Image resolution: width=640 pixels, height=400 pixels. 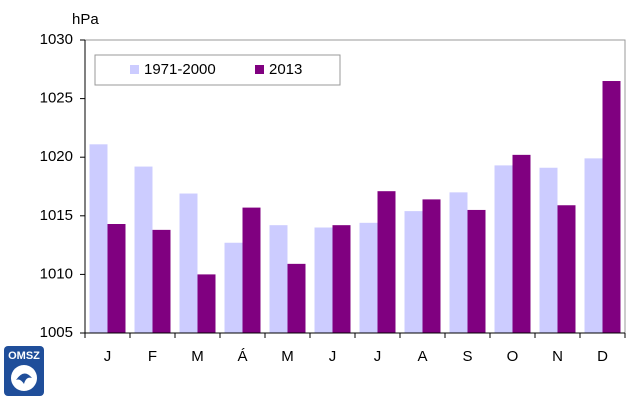 I want to click on x-tick-label: O, so click(x=513, y=356).